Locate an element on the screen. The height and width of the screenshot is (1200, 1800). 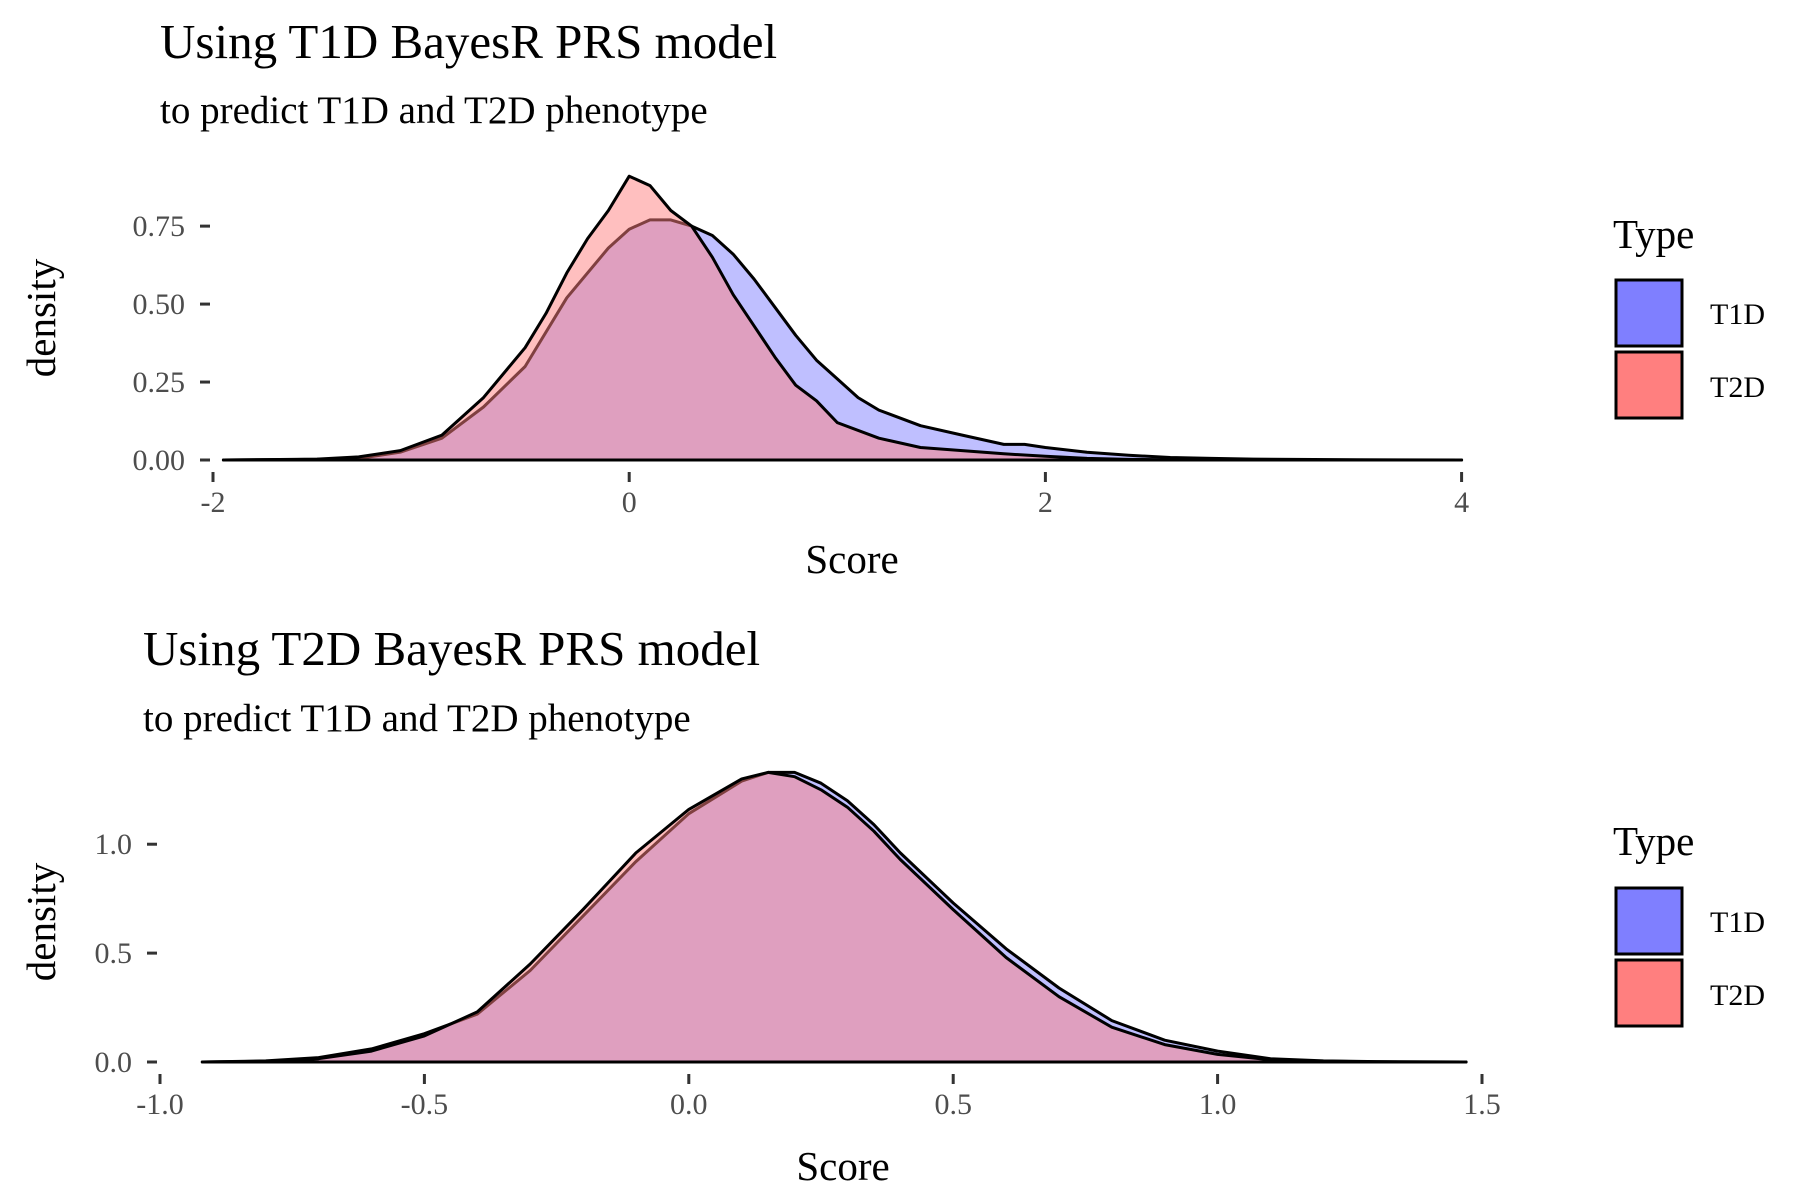
x-tick-label: -0.5 is located at coordinates (425, 1104).